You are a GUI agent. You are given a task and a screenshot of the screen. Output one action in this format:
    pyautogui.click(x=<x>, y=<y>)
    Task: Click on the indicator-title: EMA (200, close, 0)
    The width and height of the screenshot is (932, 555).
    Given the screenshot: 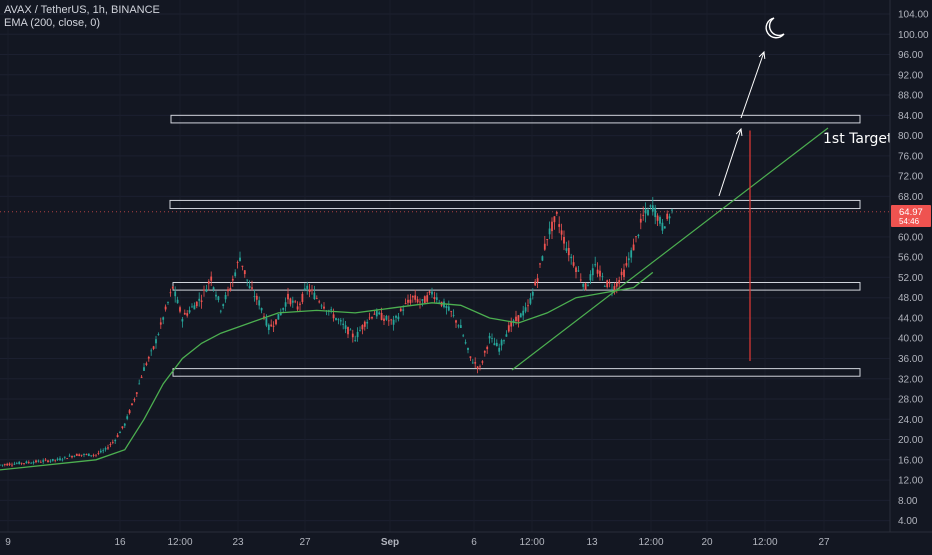 What is the action you would take?
    pyautogui.click(x=52, y=23)
    